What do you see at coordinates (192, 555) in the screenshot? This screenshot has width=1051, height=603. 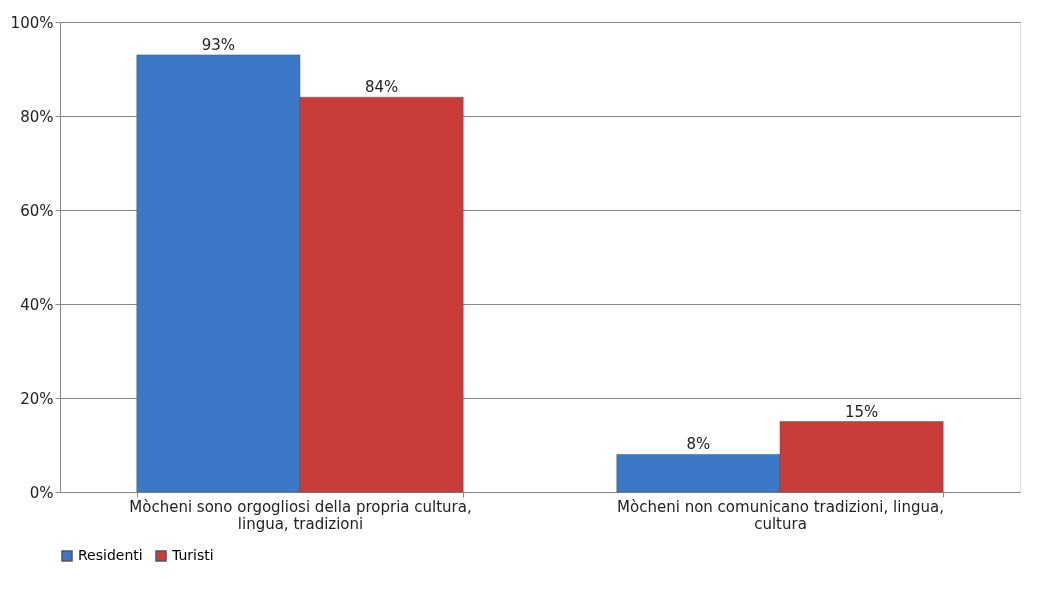 I see `legend-label: Turisti` at bounding box center [192, 555].